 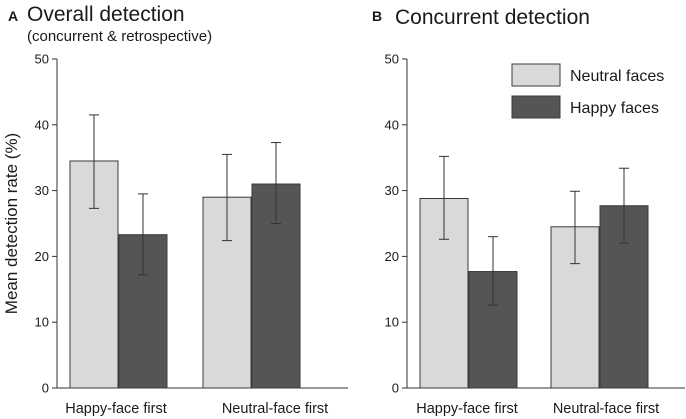 I want to click on legend-label: Neutral faces, so click(x=617, y=76).